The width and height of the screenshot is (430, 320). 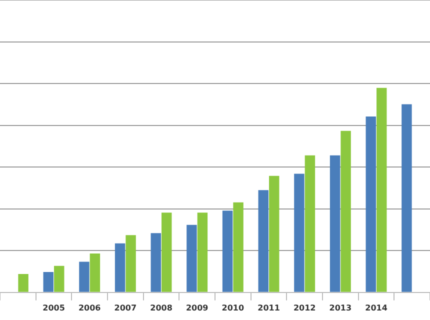 What do you see at coordinates (376, 307) in the screenshot?
I see `x-tick-label: 2014` at bounding box center [376, 307].